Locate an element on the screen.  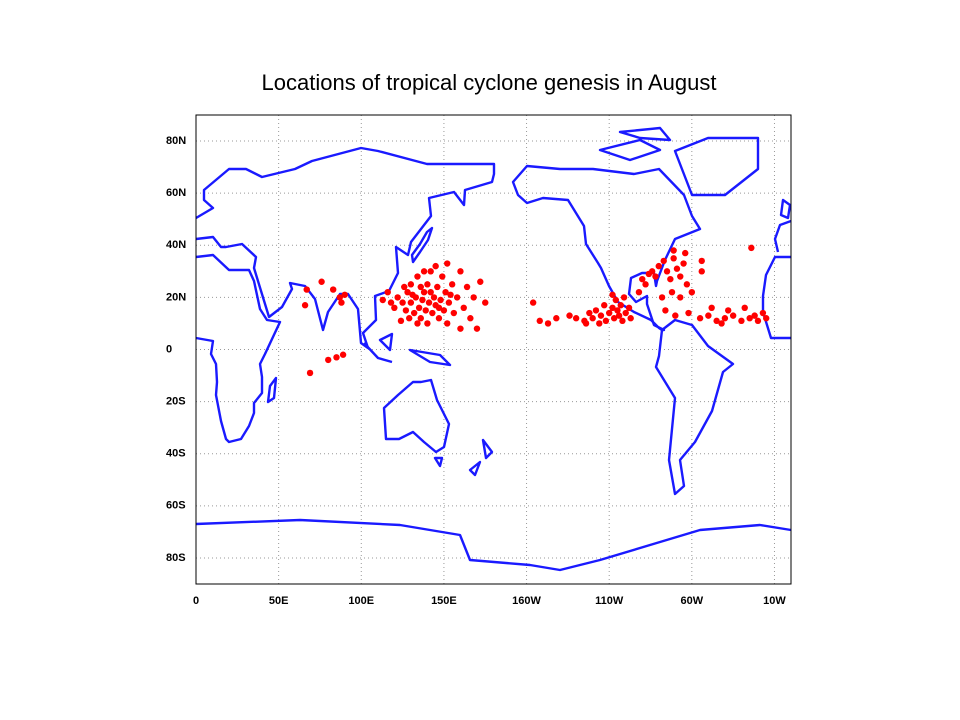
arctic-islands is located at coordinates (635, 144).